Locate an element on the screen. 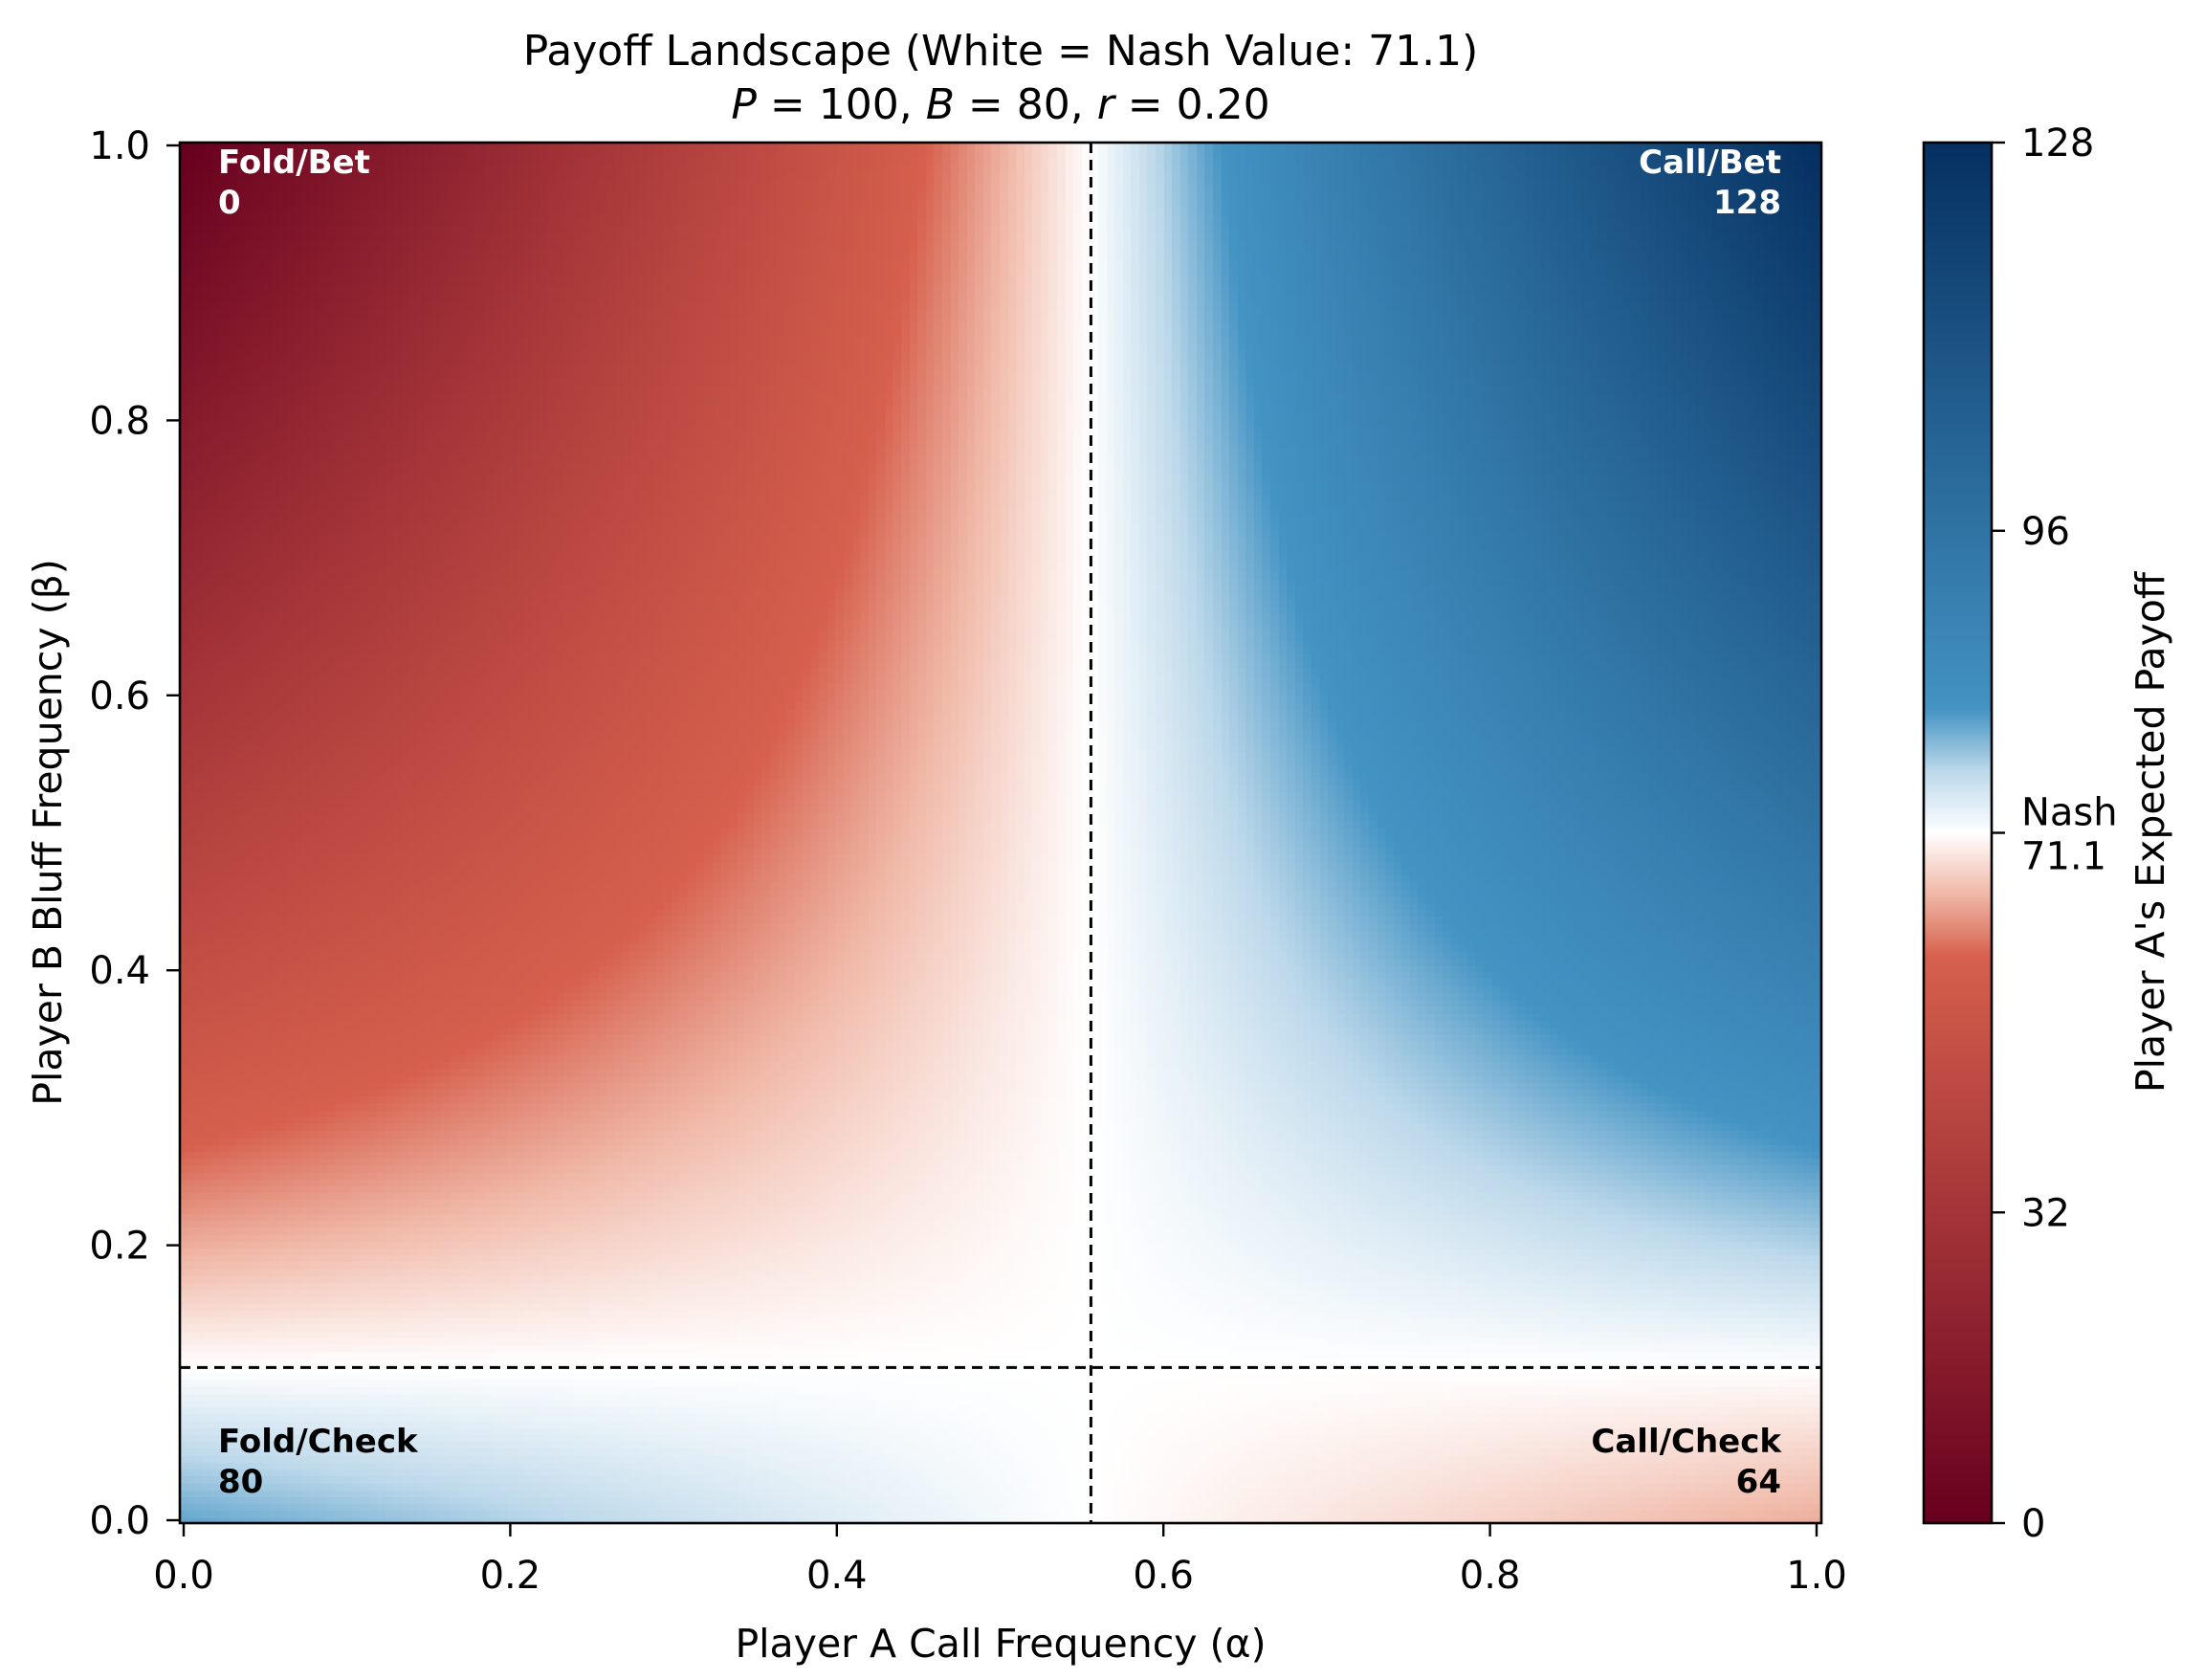 The image size is (2204, 1680). x-axis-ticks: 0.0 0.2 0.4 0.6 0.8 1.0 is located at coordinates (1000, 1560).